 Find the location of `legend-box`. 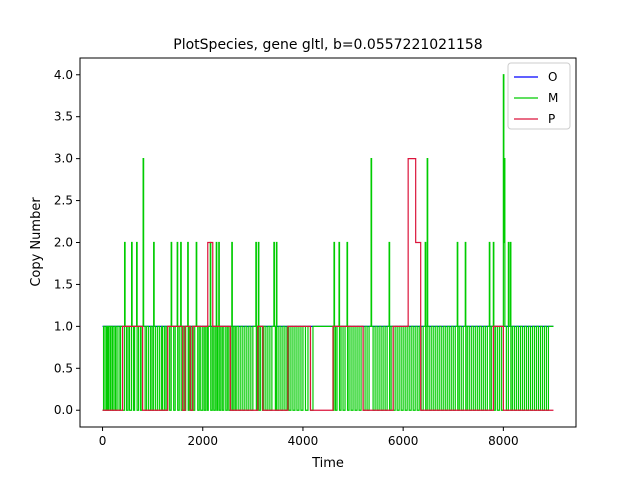

legend-box is located at coordinates (539, 96).